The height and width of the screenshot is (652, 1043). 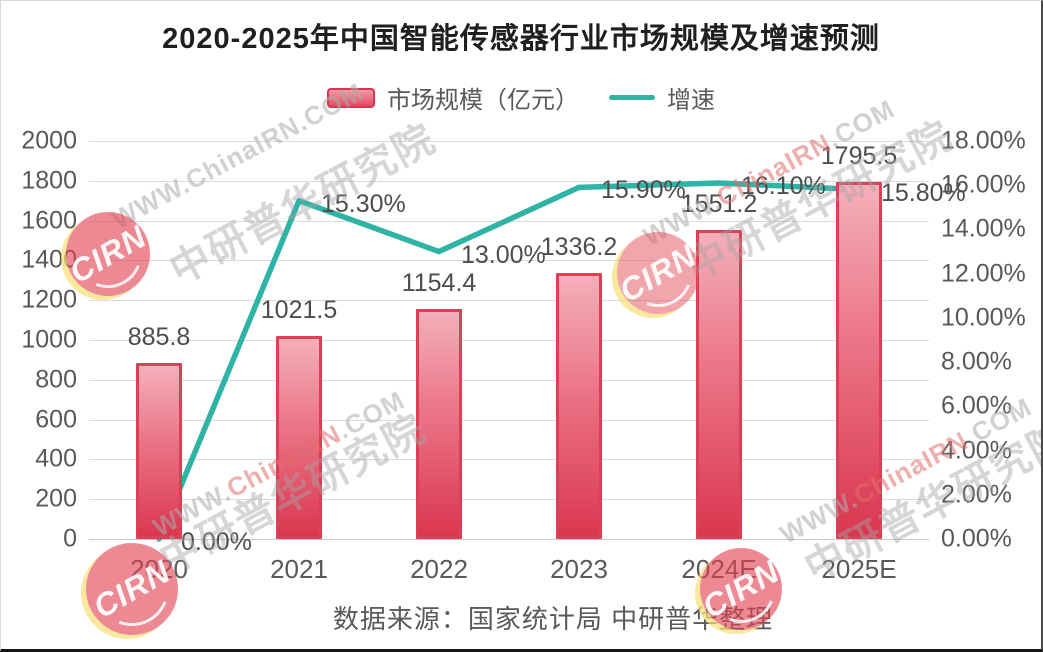 I want to click on bar-2021, so click(x=299, y=437).